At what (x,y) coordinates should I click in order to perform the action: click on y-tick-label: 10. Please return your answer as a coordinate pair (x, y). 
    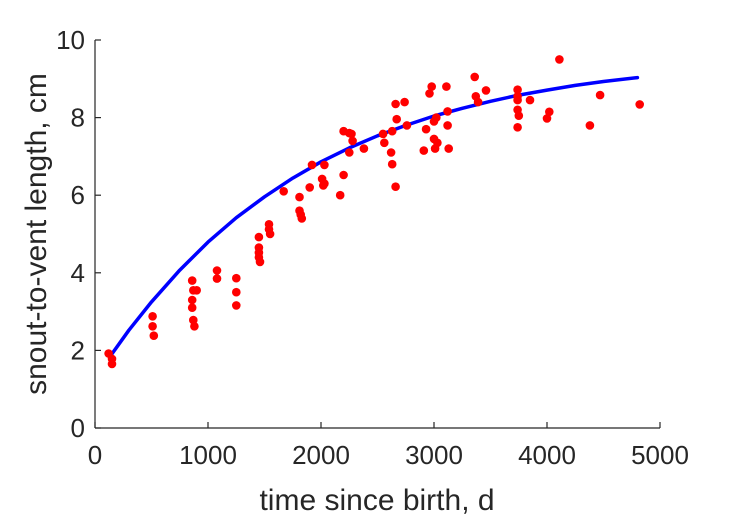
    Looking at the image, I should click on (70, 40).